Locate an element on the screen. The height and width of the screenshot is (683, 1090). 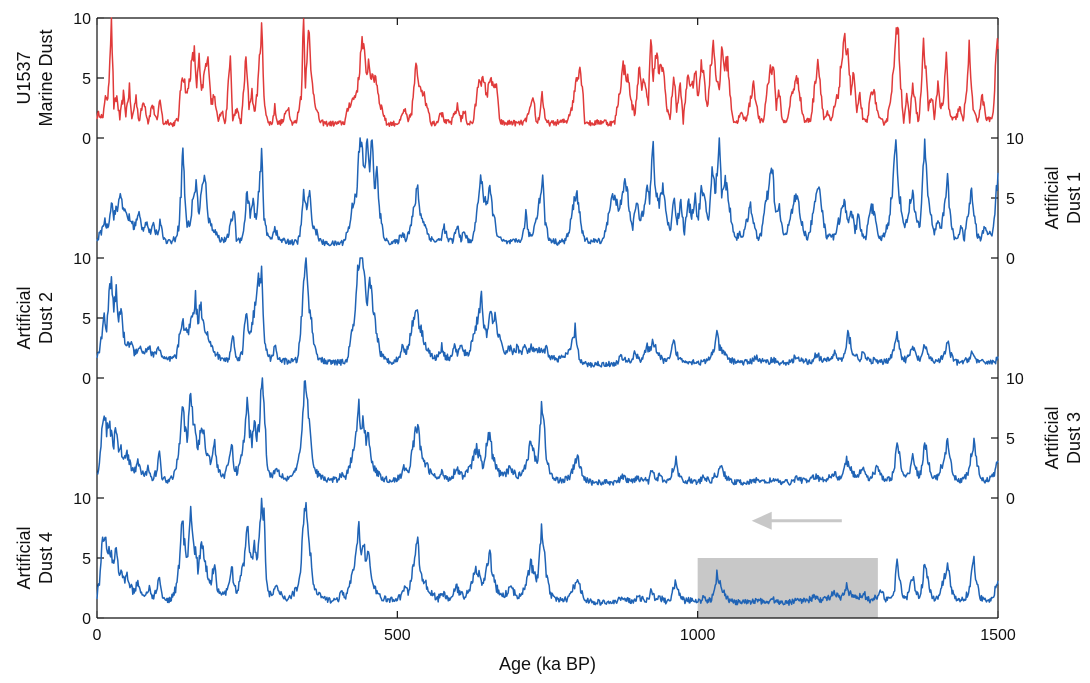
series-line-dust2 is located at coordinates (547, 312).